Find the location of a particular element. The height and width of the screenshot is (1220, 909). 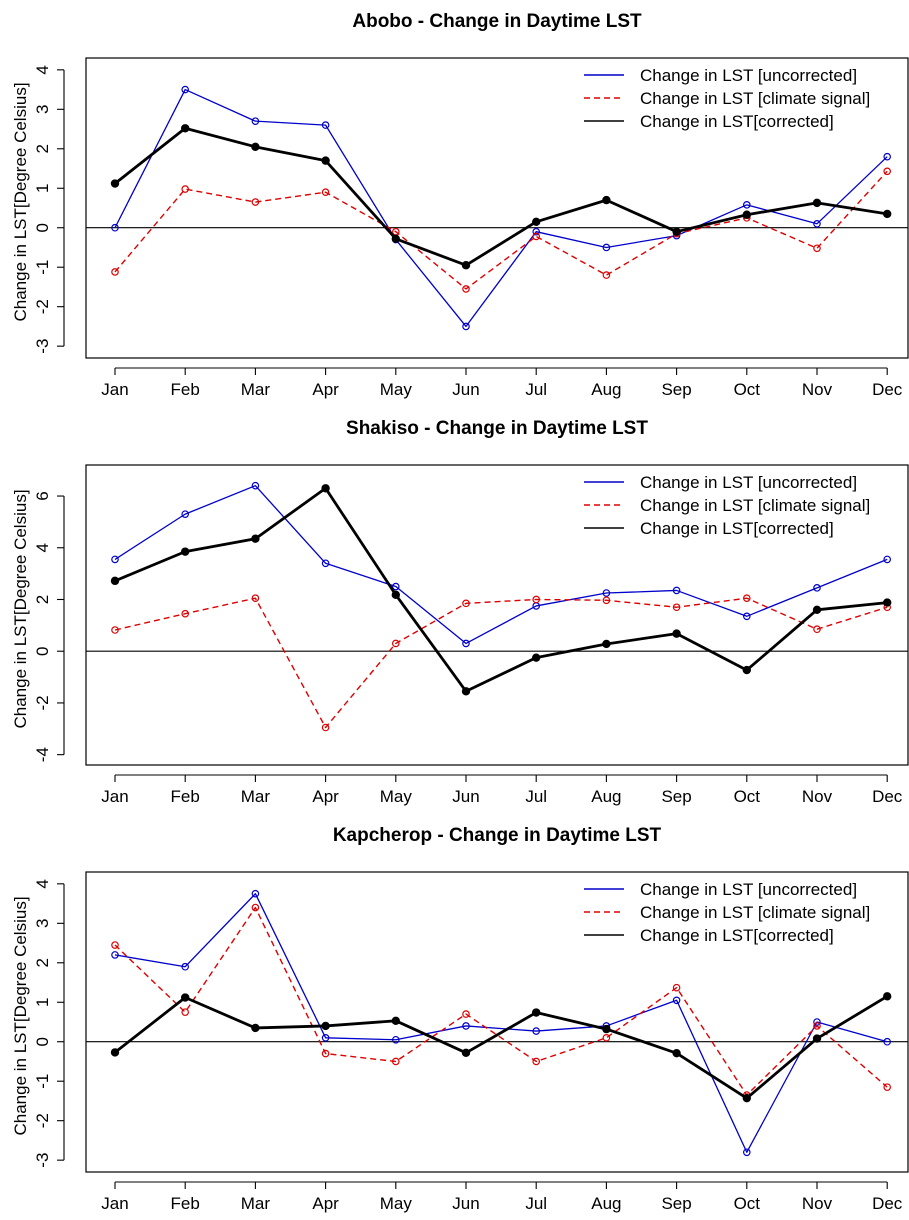

y-tick-label: -2 is located at coordinates (42, 306).